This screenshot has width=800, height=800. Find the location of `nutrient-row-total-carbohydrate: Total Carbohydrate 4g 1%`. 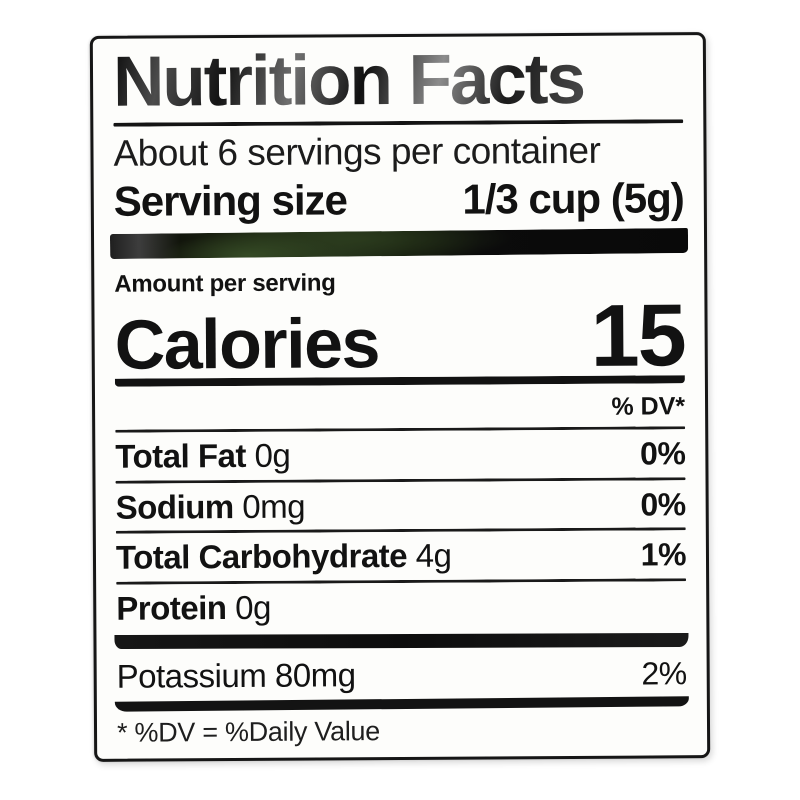

nutrient-row-total-carbohydrate: Total Carbohydrate 4g 1% is located at coordinates (401, 556).